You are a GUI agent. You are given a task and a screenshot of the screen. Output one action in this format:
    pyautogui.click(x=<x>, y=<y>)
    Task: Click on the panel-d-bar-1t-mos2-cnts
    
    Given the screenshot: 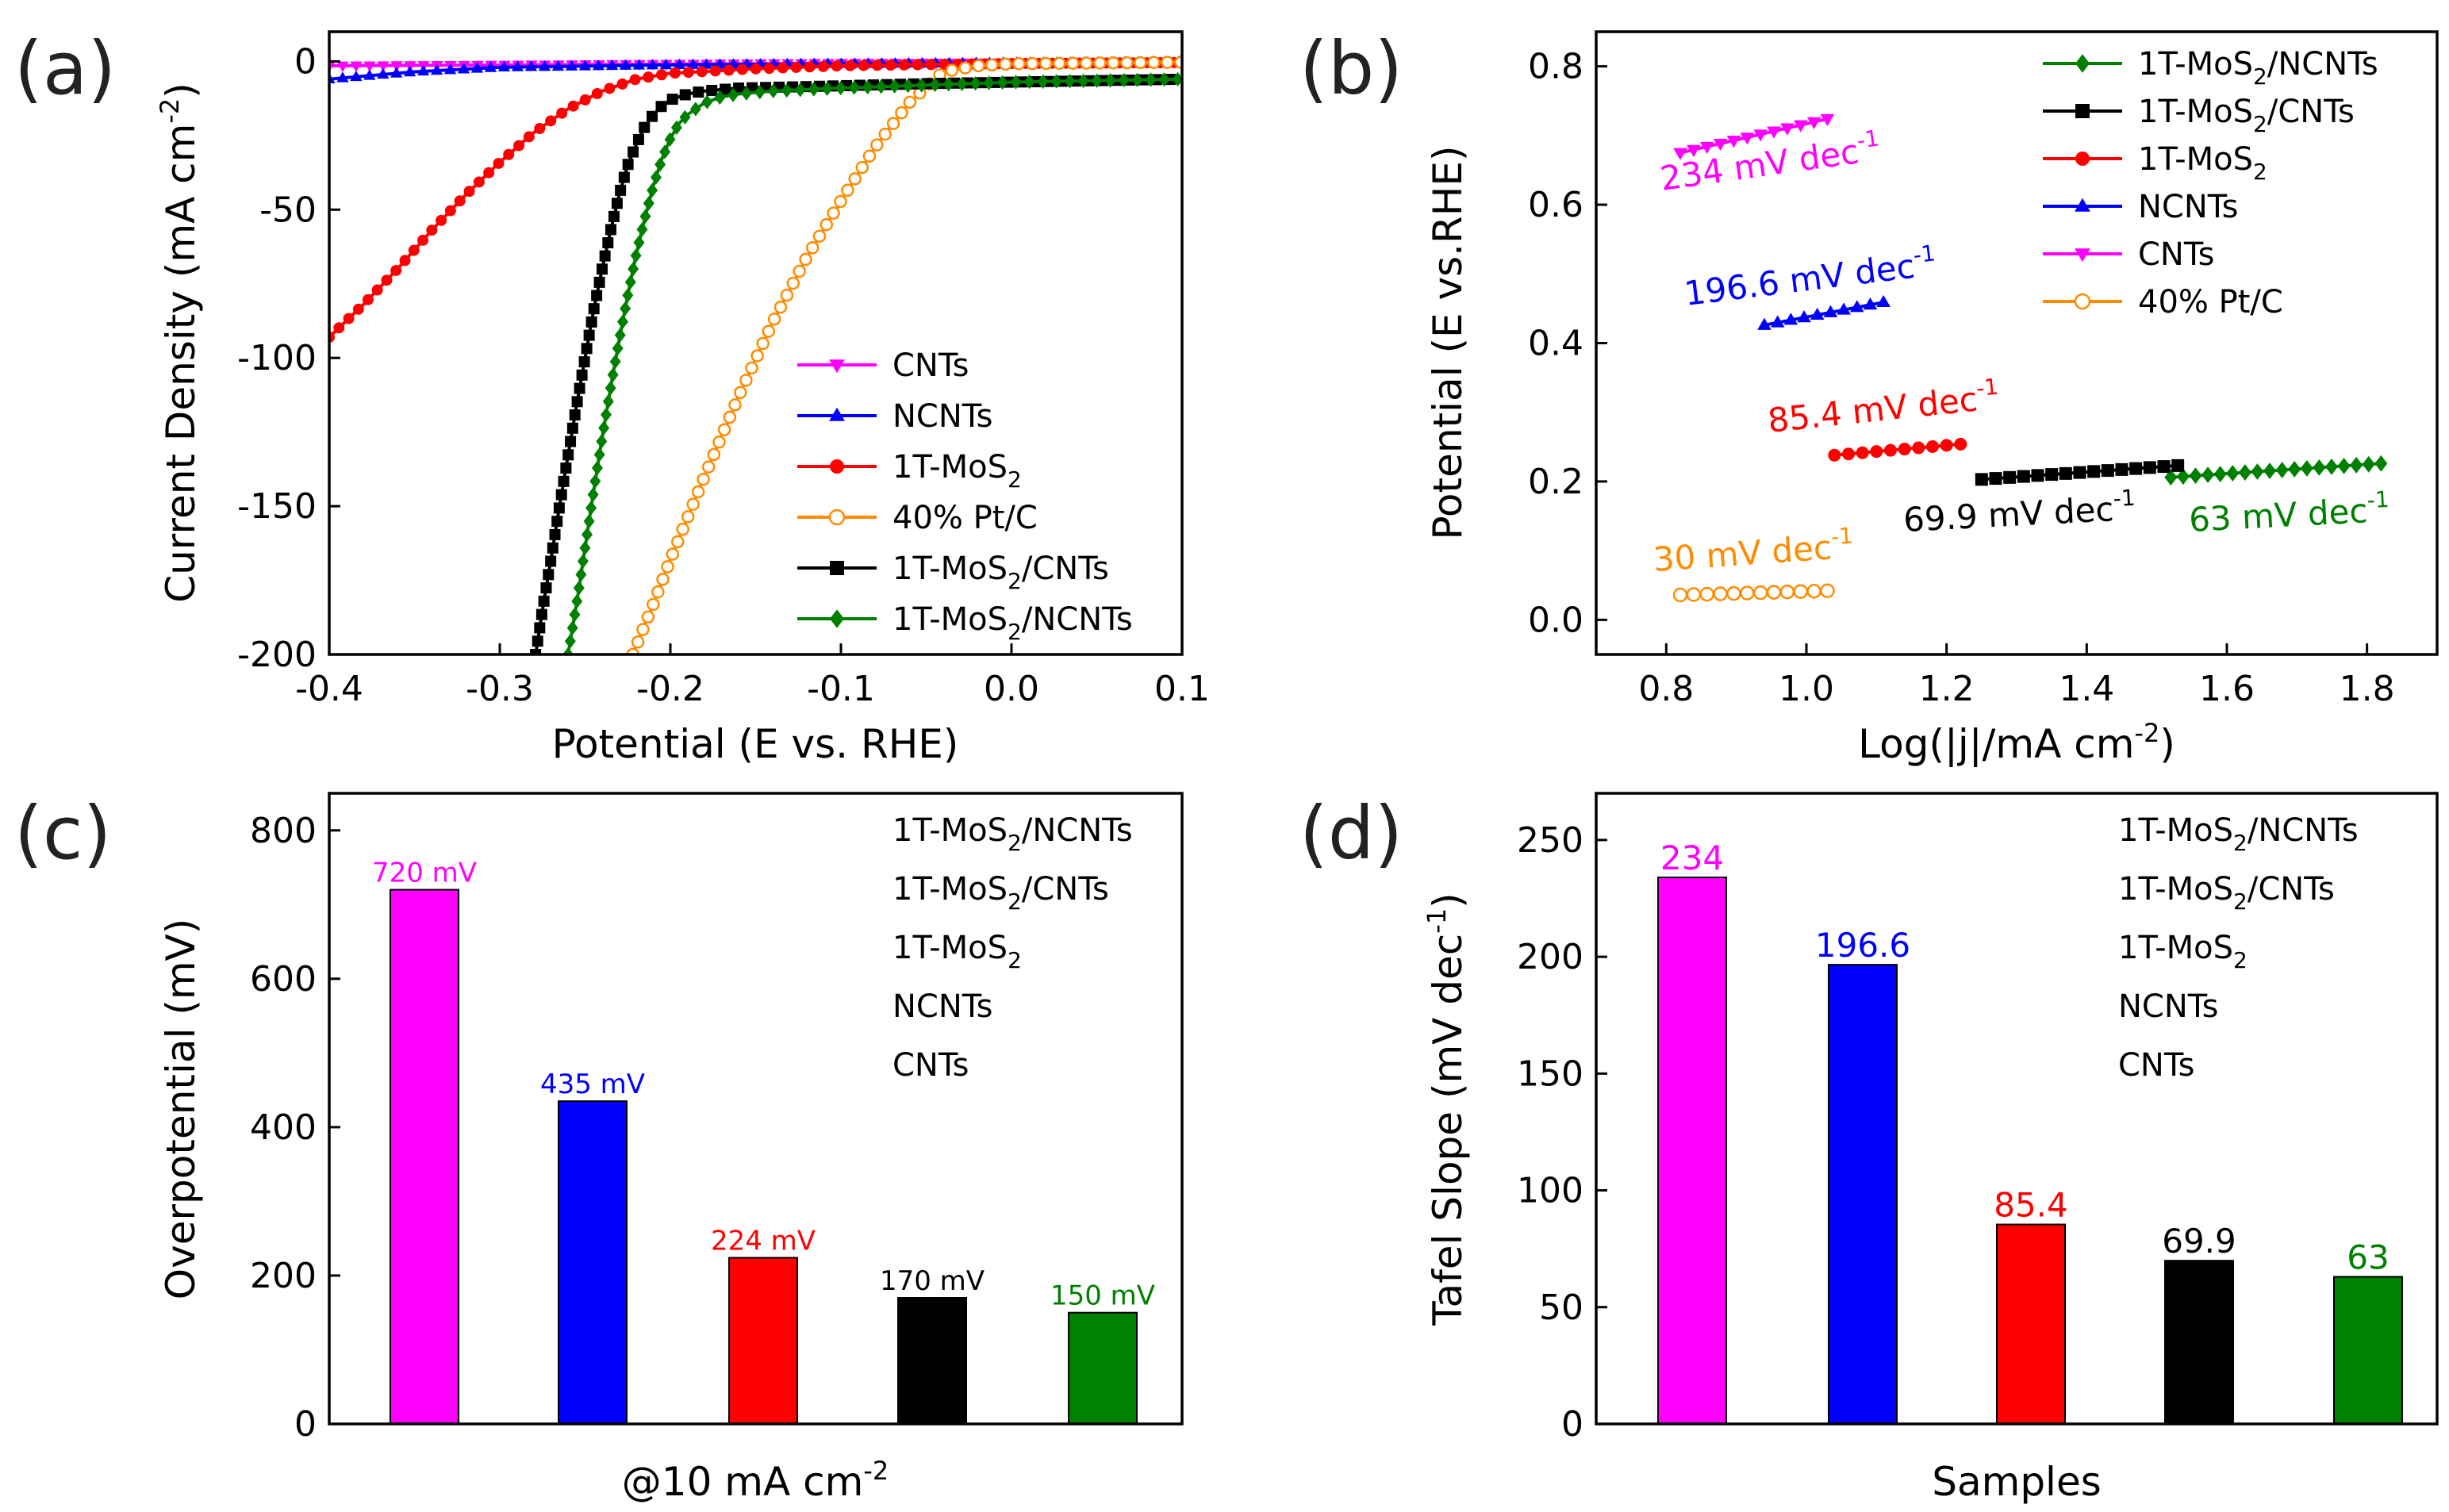 What is the action you would take?
    pyautogui.click(x=2199, y=1343)
    